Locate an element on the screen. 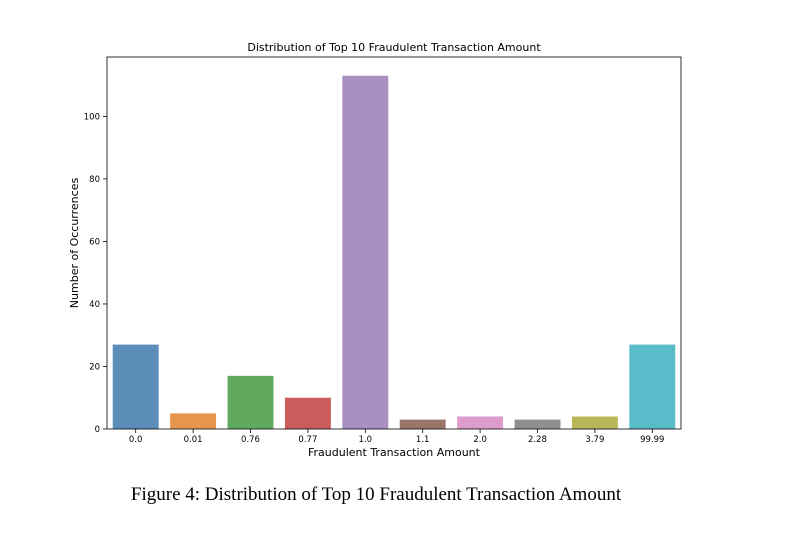  x-tick-label: 0.0 is located at coordinates (136, 440).